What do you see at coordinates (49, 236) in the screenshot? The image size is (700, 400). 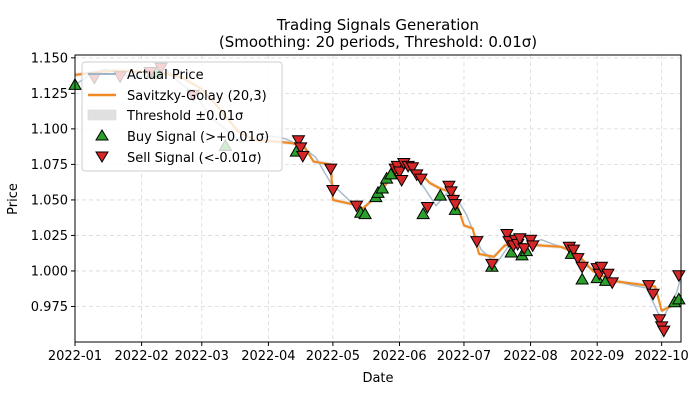 I see `y-tick-label: 1.025` at bounding box center [49, 236].